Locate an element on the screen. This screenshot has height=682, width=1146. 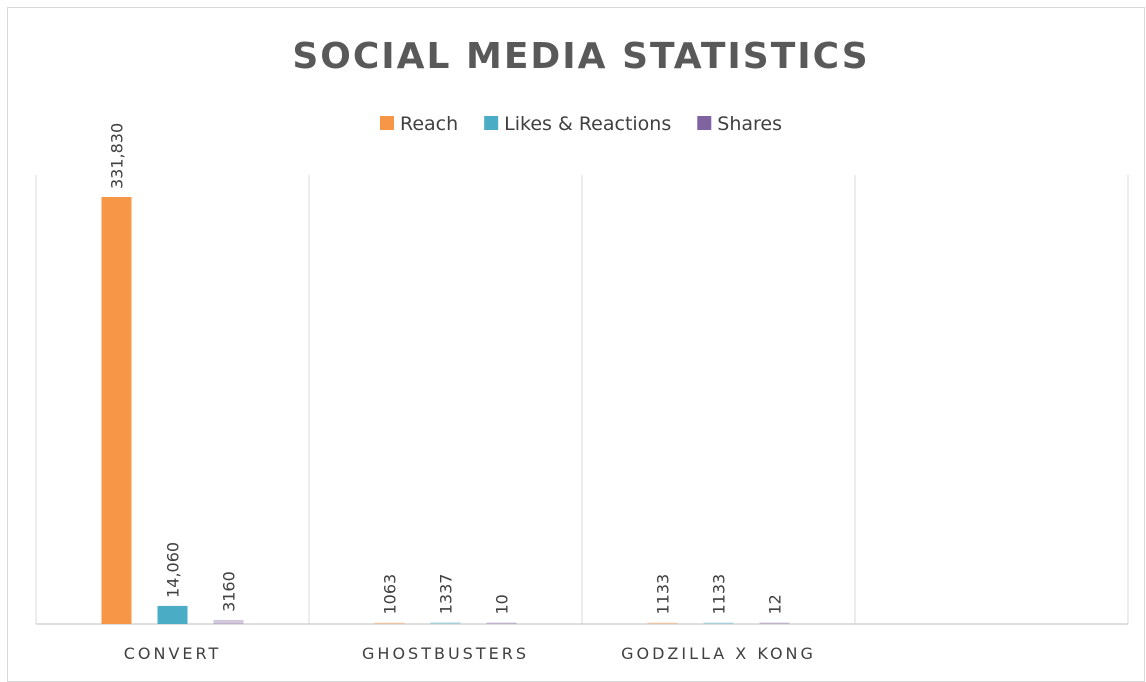
data-label: 1337 is located at coordinates (446, 594).